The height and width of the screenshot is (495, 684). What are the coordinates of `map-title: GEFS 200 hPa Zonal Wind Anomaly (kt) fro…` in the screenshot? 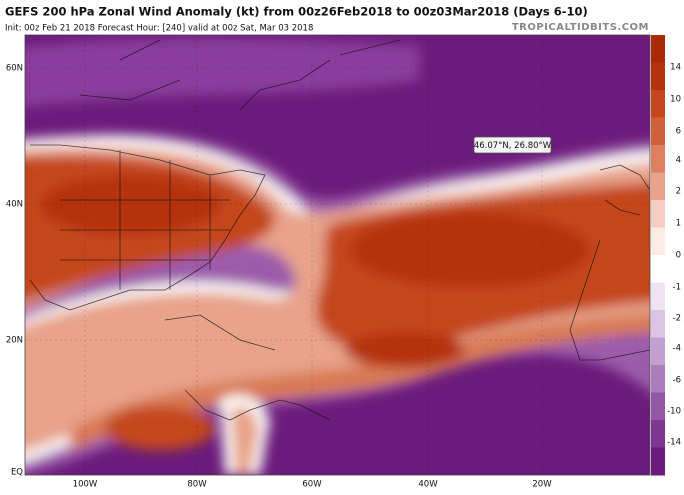 It's located at (296, 12).